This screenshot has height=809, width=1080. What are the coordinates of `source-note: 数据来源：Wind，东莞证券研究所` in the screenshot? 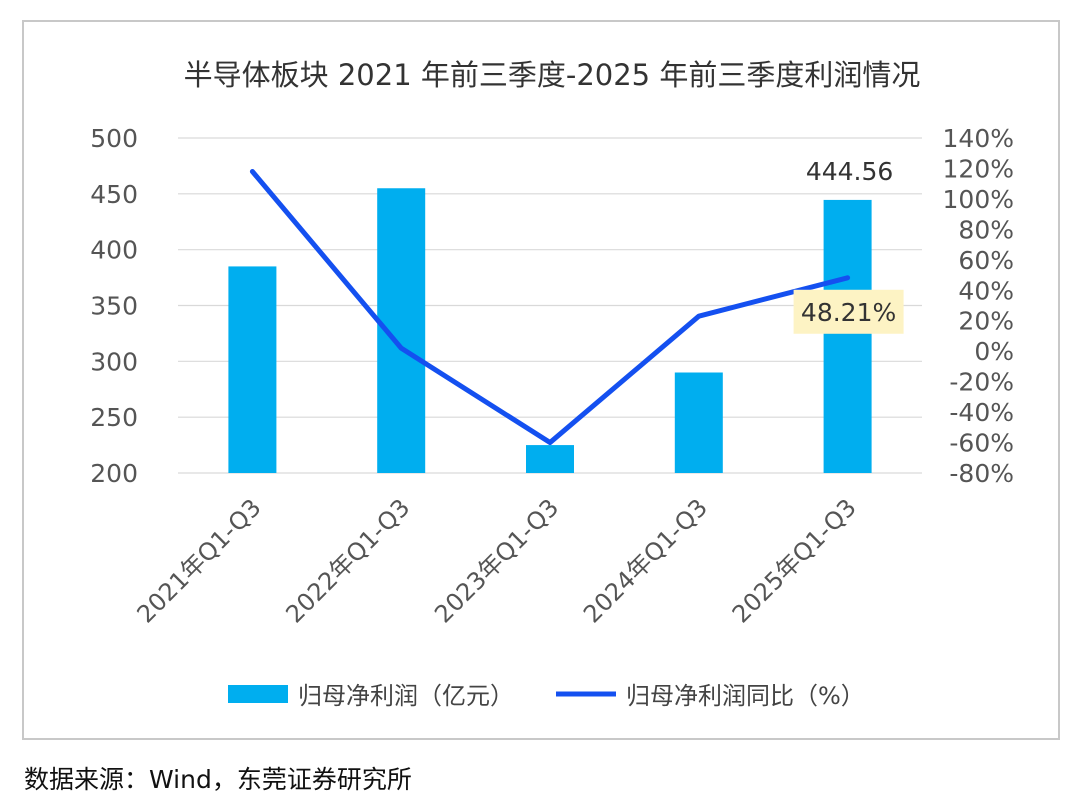 It's located at (218, 779).